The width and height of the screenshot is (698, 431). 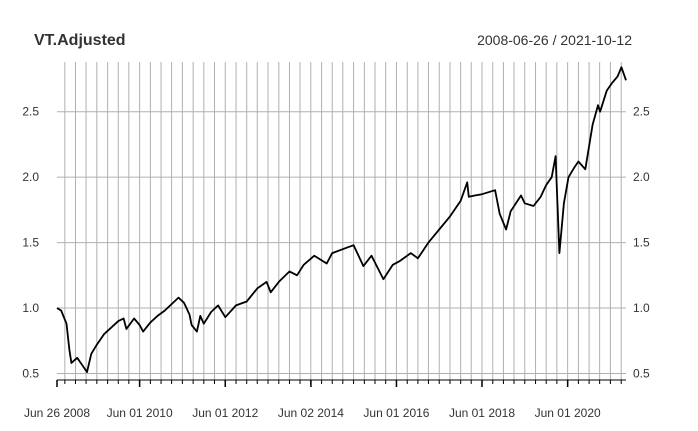 I want to click on x-tick-label: Jun 01 2010, so click(x=140, y=413).